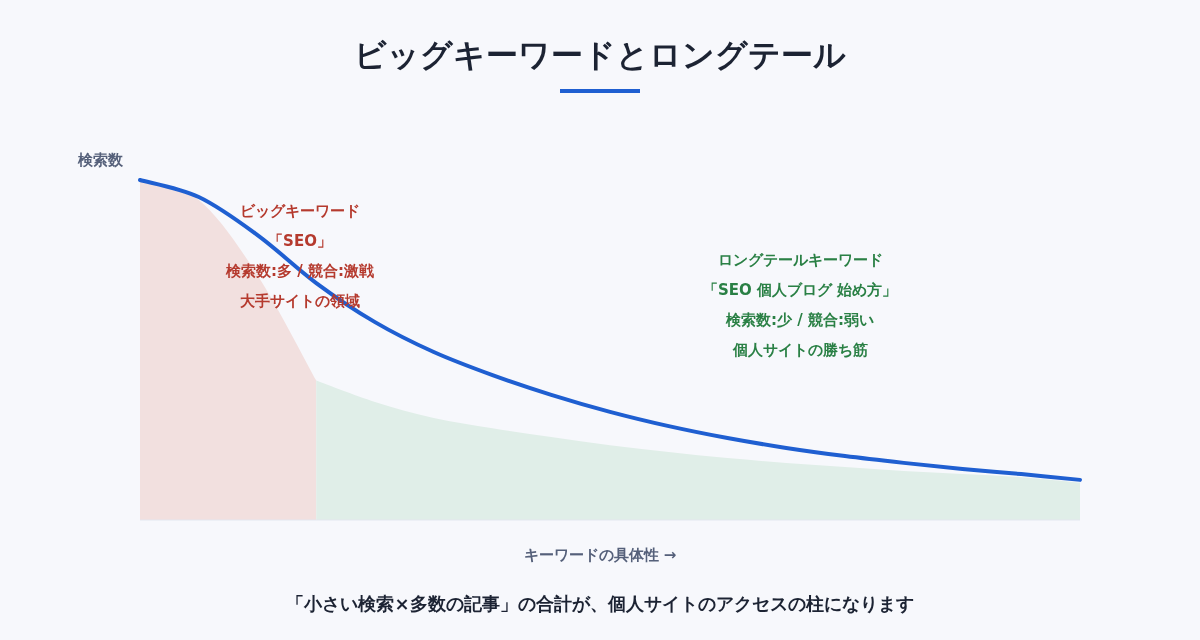  Describe the element at coordinates (799, 350) in the screenshot. I see `annotation: 個人サイトの勝ち筋` at that location.